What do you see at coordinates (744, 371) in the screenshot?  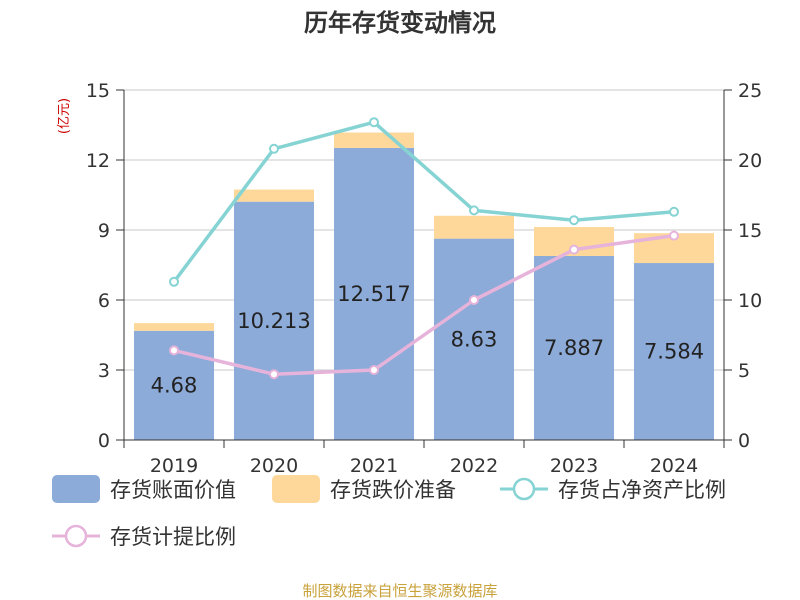 I see `y-right-tick-label: 5` at bounding box center [744, 371].